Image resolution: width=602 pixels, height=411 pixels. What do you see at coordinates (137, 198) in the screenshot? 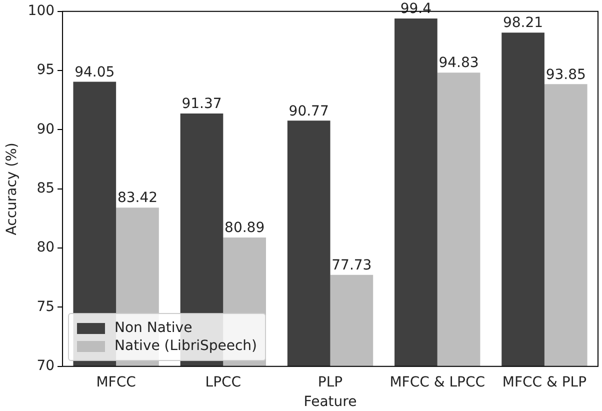
I see `data-label: 83.42` at bounding box center [137, 198].